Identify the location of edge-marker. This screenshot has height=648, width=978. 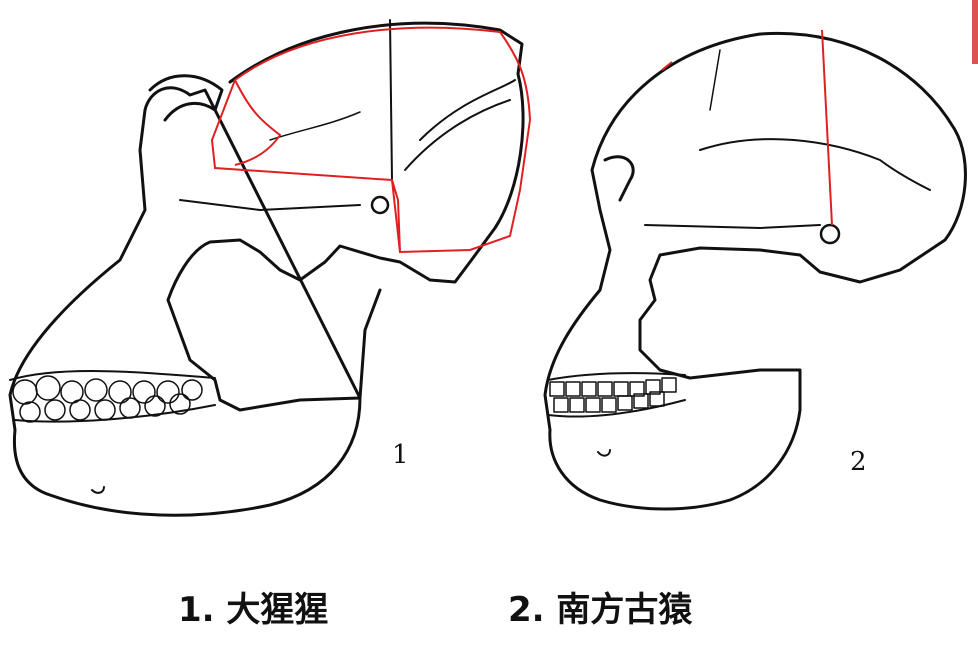
(975, 32).